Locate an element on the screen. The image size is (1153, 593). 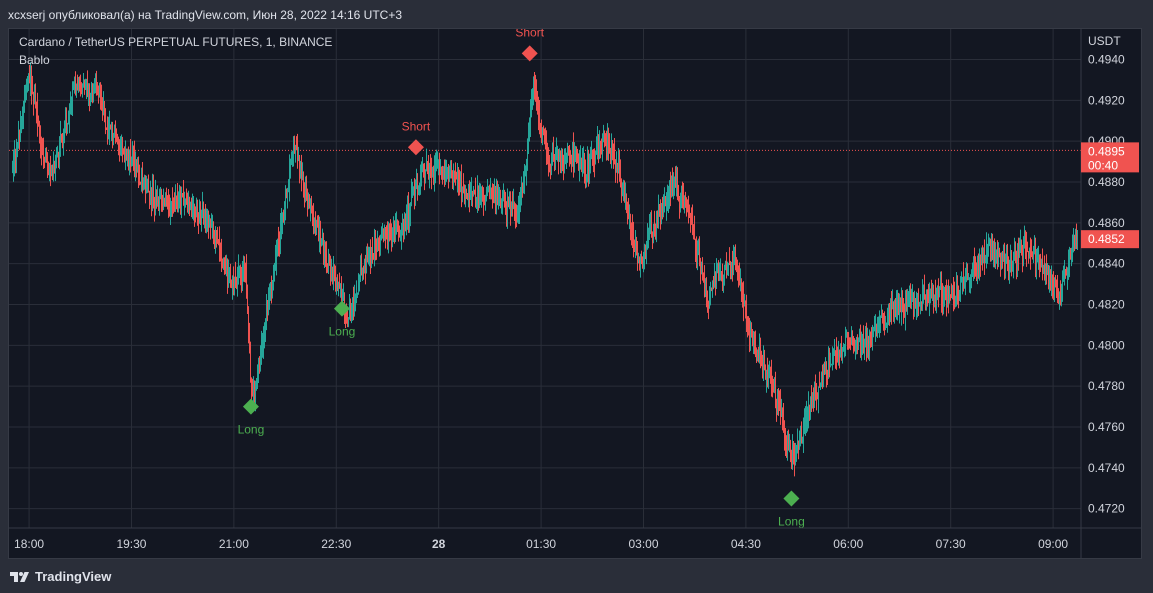
last-price-value: 0.4895 is located at coordinates (1106, 151).